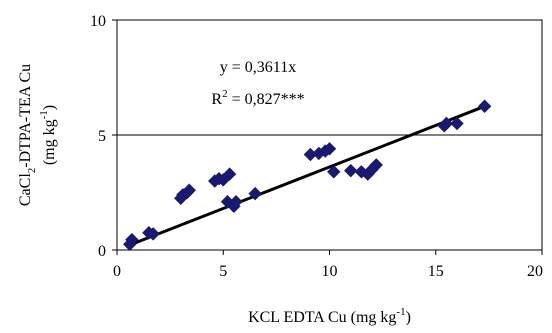  I want to click on x-axis-label: KCL EDTA Cu (mg kg-1), so click(329, 316).